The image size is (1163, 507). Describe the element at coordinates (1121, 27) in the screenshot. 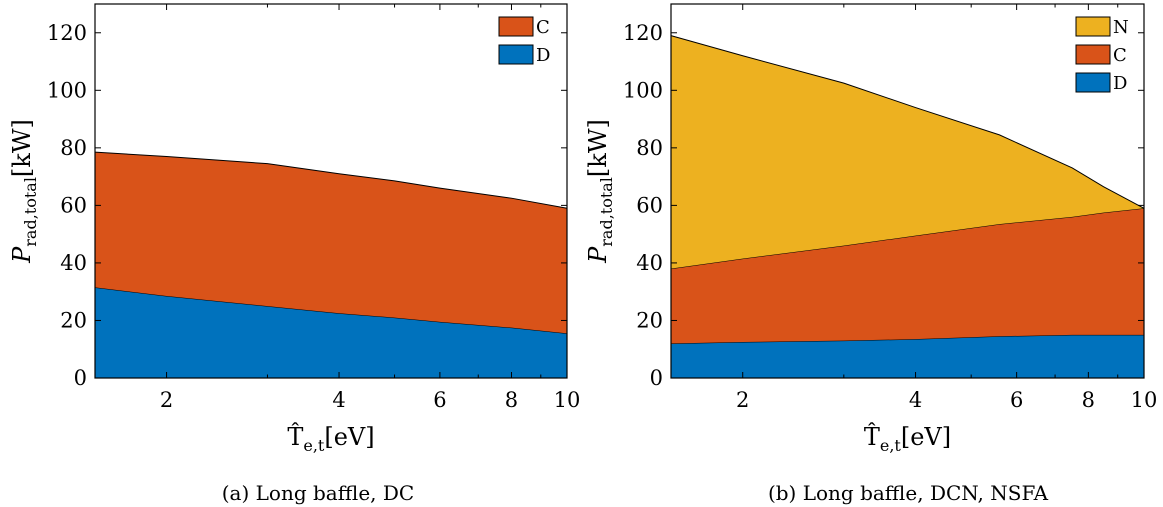

I see `legend-label-N: N` at that location.